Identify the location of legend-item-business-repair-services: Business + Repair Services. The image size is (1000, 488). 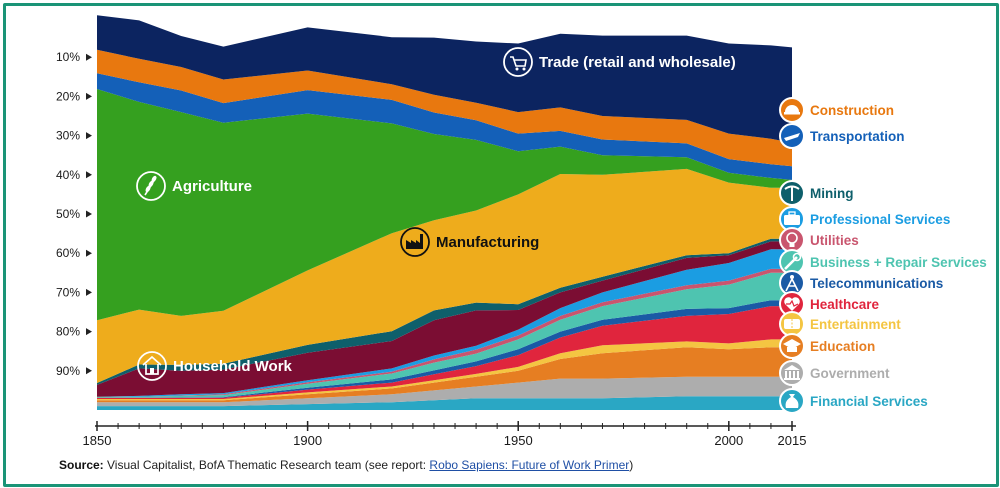
(883, 262).